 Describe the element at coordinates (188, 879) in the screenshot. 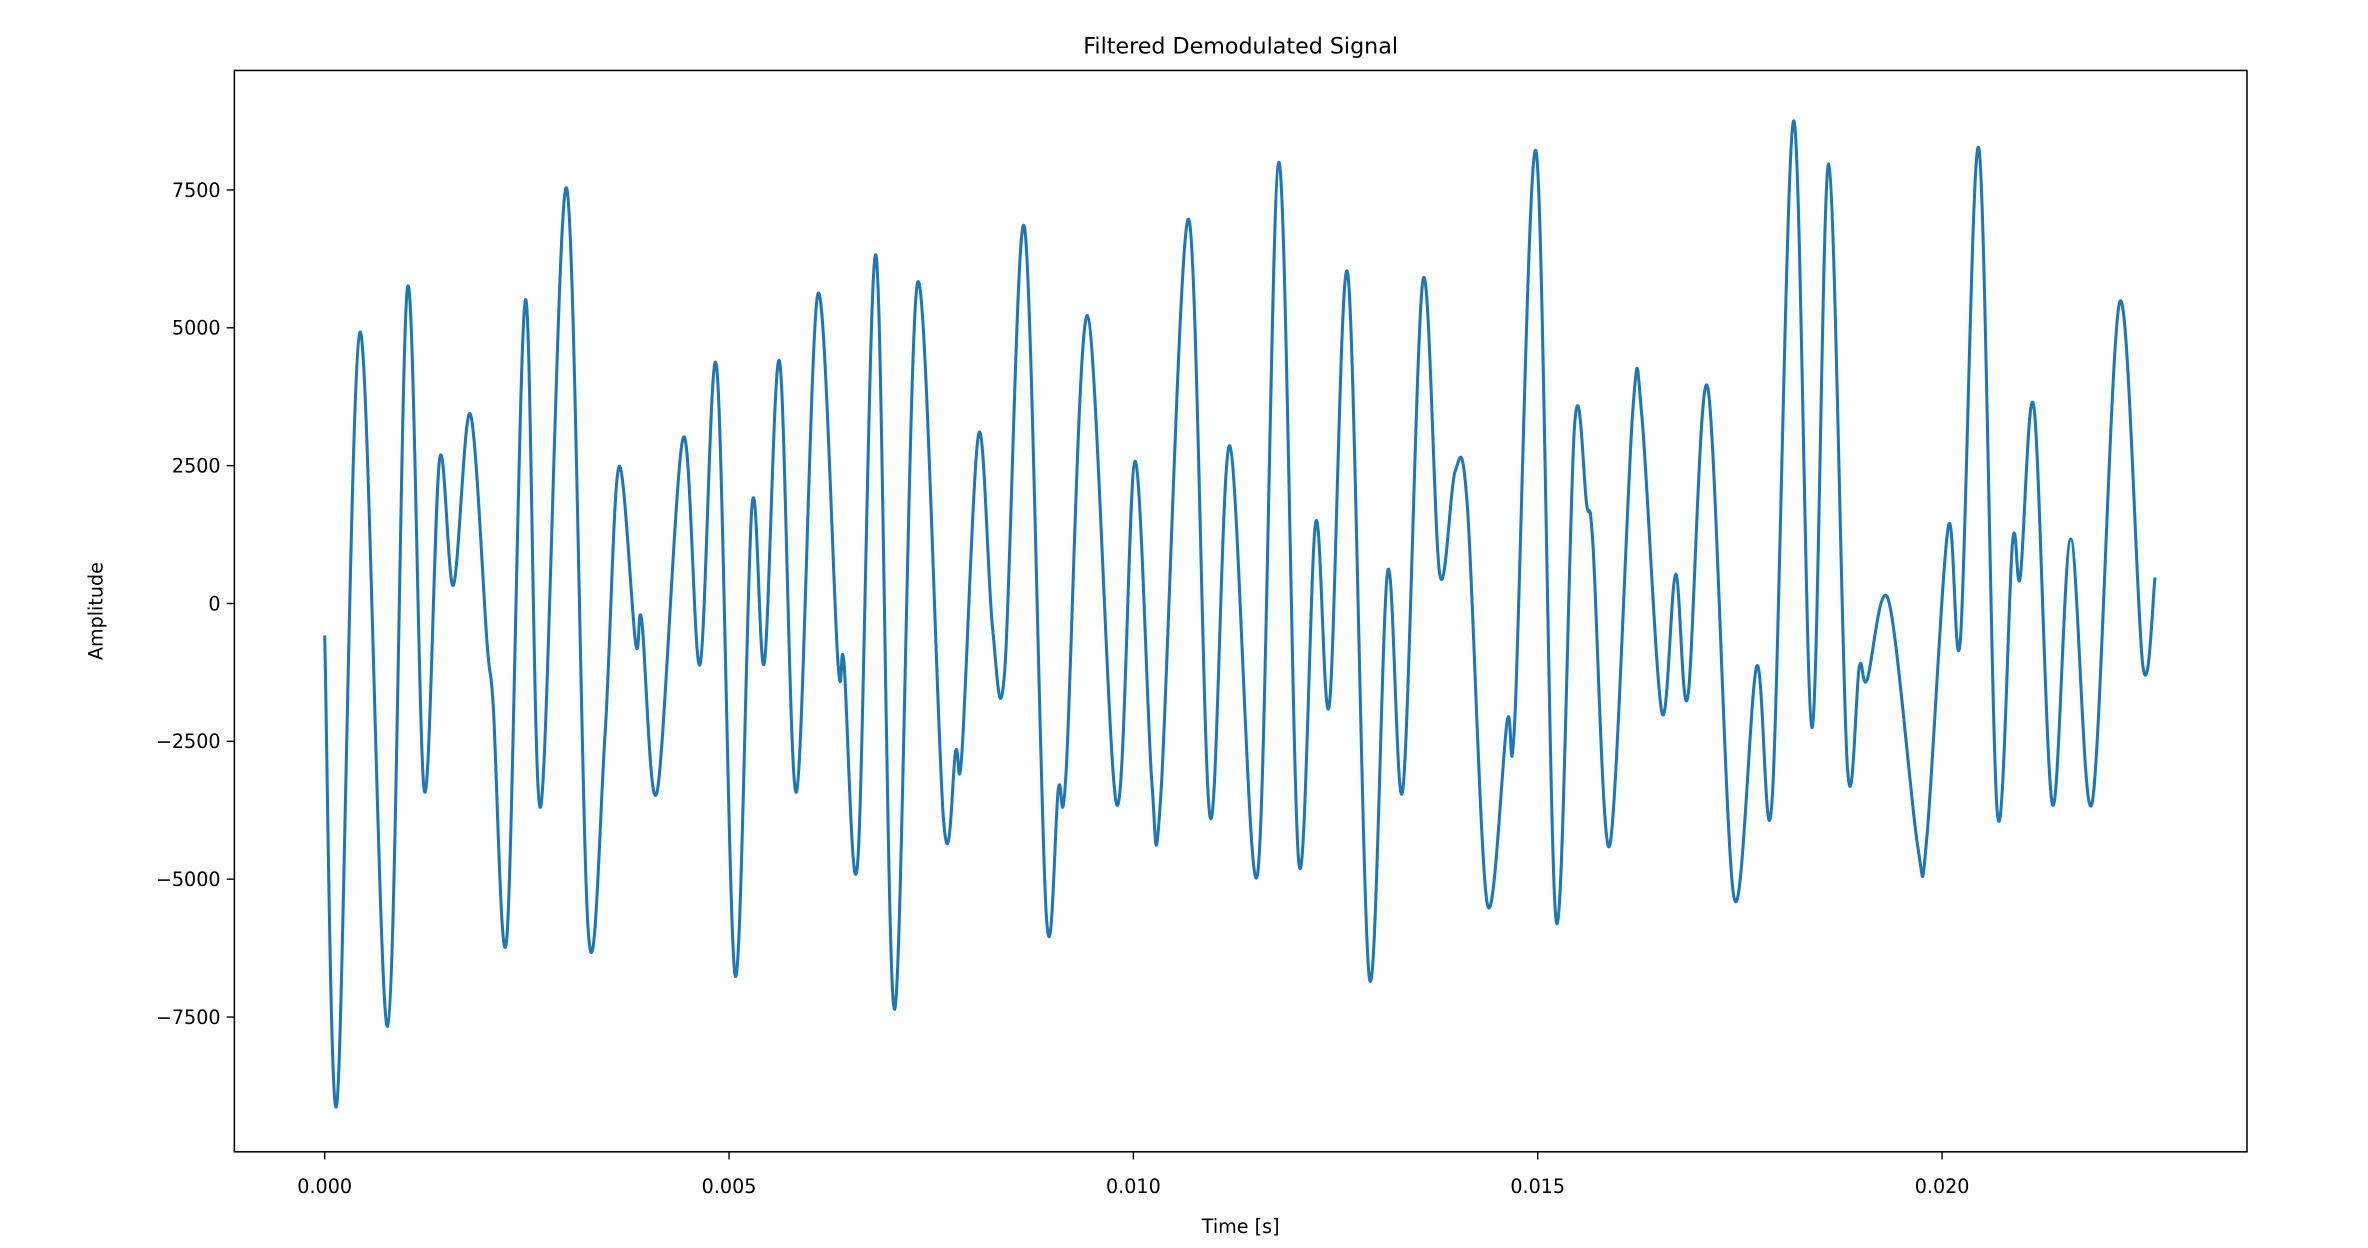

I see `y-tick-label: −5000` at that location.